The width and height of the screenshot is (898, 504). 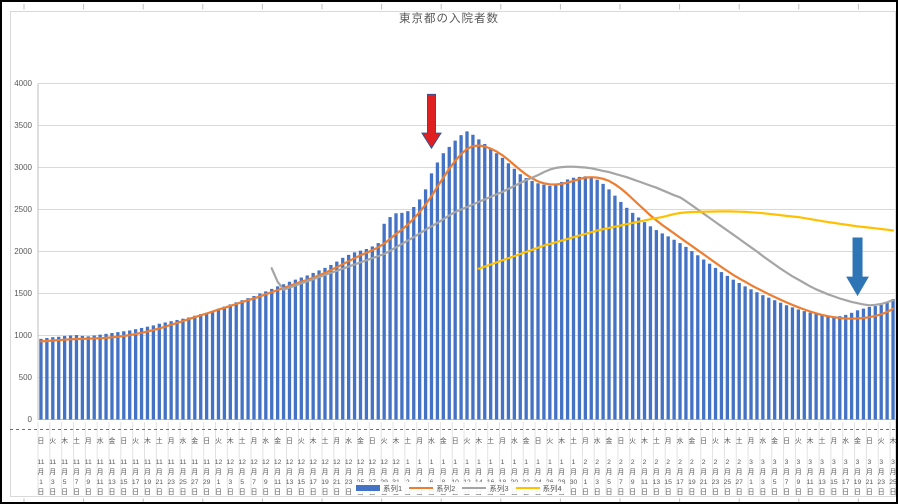 I want to click on legend-item: 系列2, so click(x=432, y=488).